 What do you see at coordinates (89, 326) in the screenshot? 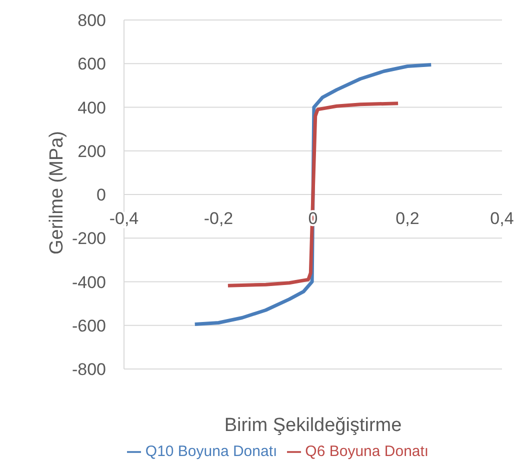
I see `y-tick-label: -600` at bounding box center [89, 326].